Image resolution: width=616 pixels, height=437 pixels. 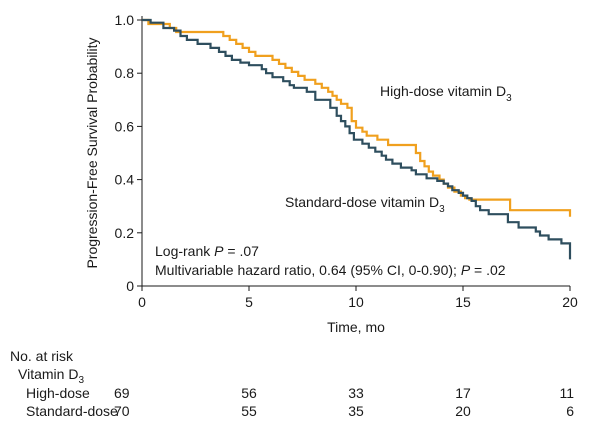 I want to click on risk-cell: 17, so click(x=463, y=393).